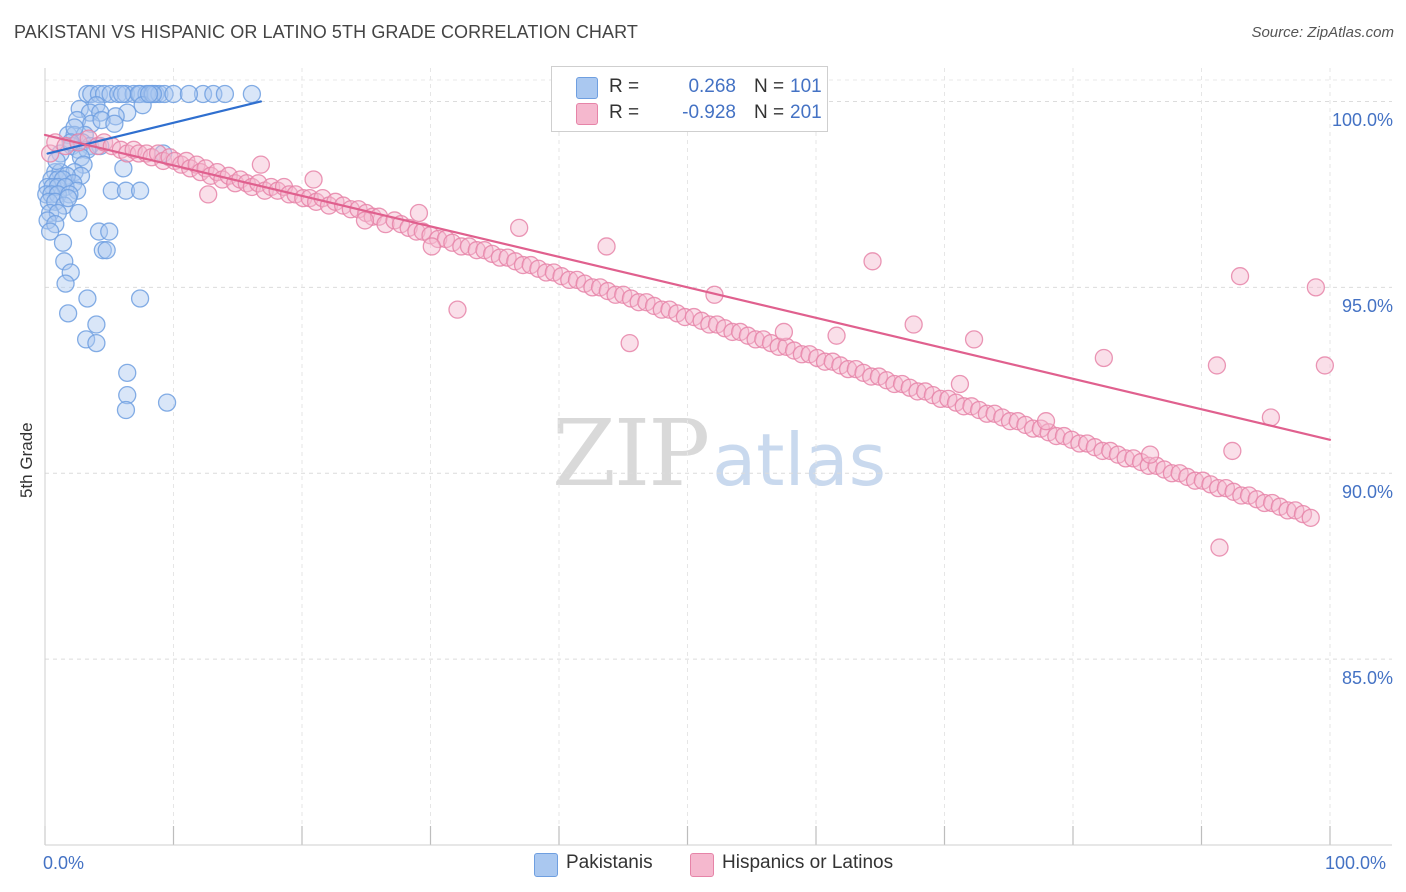  Describe the element at coordinates (719, 453) in the screenshot. I see `watermark: ZIPatlas` at that location.